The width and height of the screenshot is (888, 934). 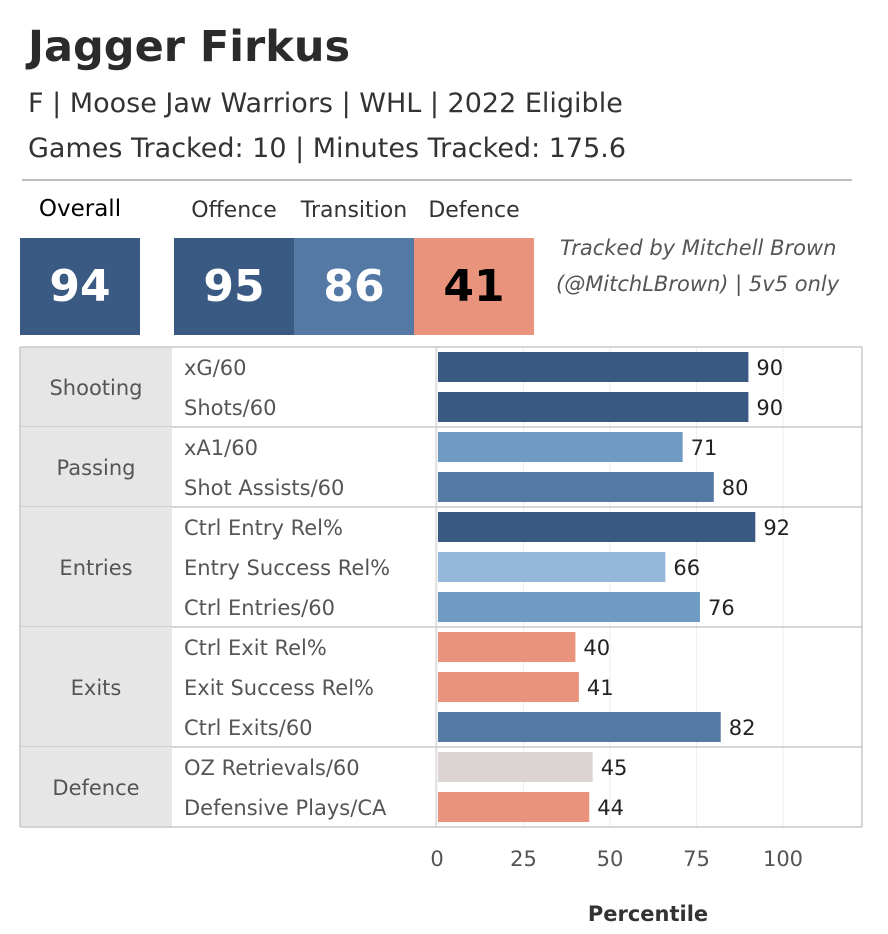 I want to click on metric-label: xG/60, so click(x=215, y=368).